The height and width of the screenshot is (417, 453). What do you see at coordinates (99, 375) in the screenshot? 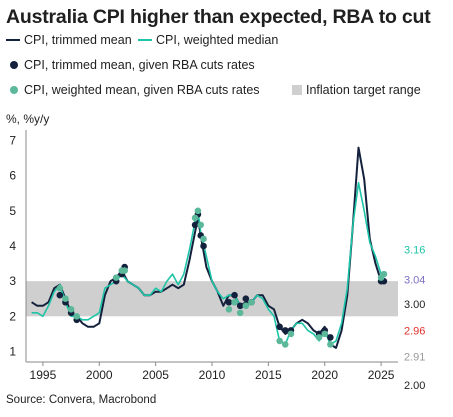
I see `x-tick-label: 2000` at bounding box center [99, 375].